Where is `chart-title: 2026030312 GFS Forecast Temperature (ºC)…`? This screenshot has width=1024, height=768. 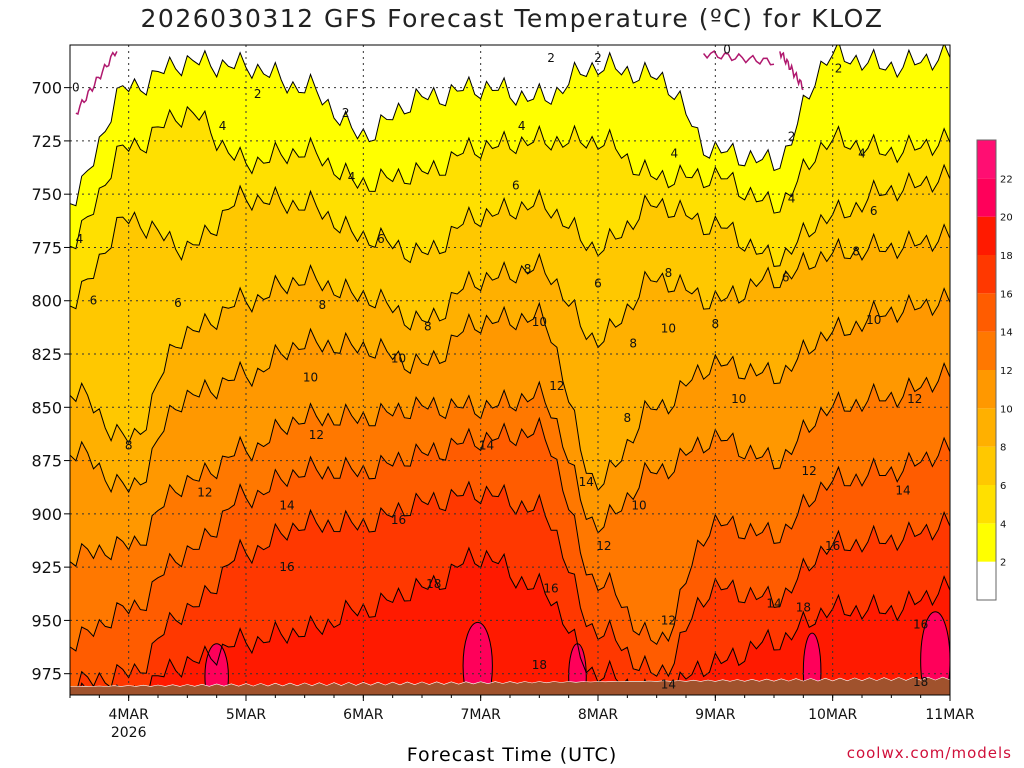 chart-title: 2026030312 GFS Forecast Temperature (ºC)… is located at coordinates (512, 18).